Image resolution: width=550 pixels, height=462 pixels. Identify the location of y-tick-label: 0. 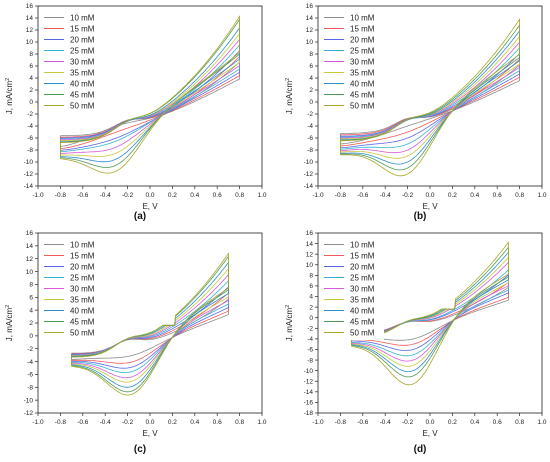
(31, 336).